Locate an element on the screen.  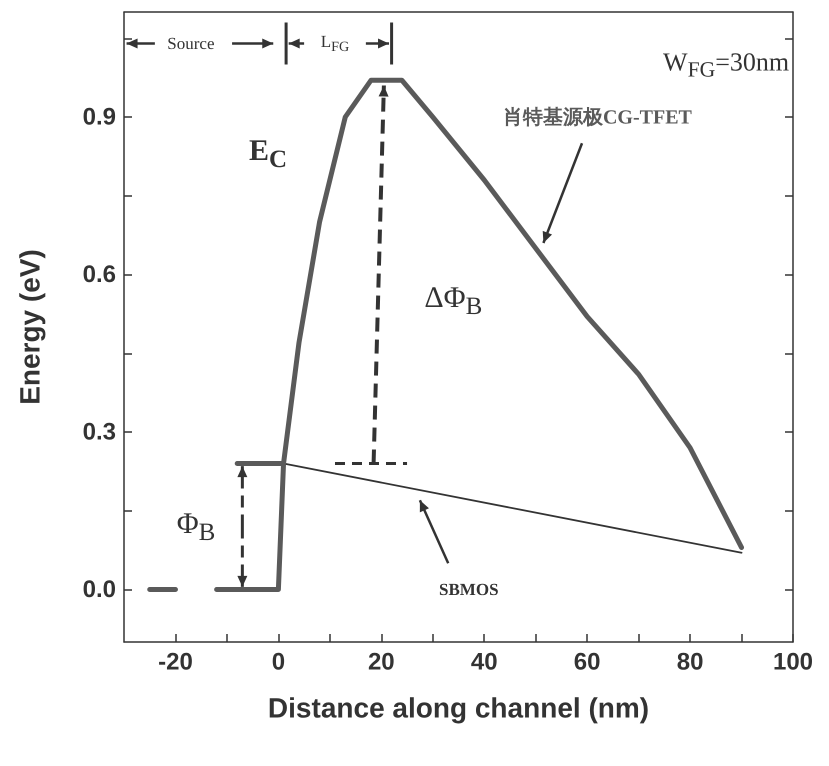
y-tick-label: 0.0 is located at coordinates (99, 589).